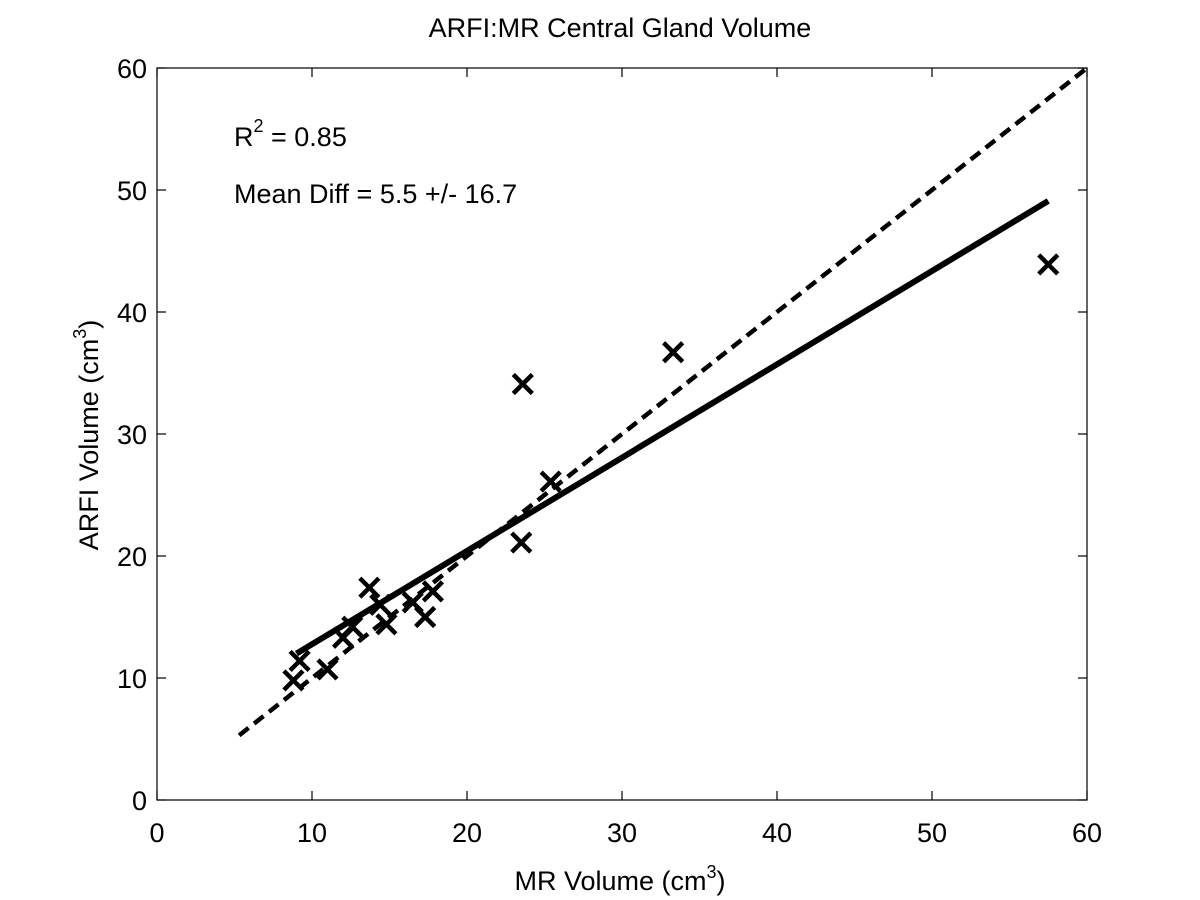 This screenshot has width=1200, height=900. What do you see at coordinates (89, 324) in the screenshot?
I see `y-axis-label-suffix: )` at bounding box center [89, 324].